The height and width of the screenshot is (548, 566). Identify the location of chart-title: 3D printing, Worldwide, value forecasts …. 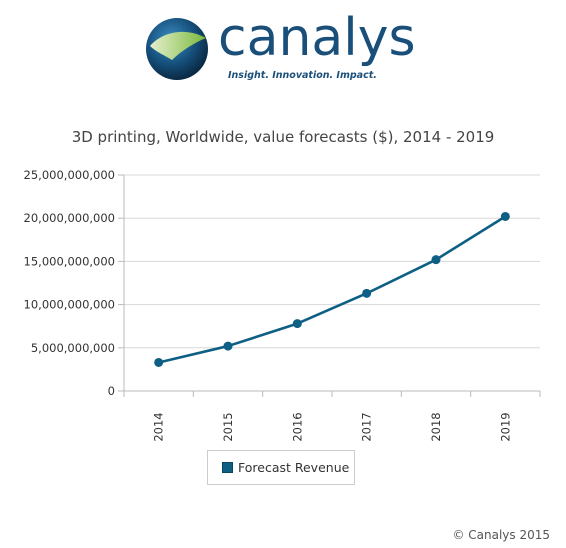
(283, 137).